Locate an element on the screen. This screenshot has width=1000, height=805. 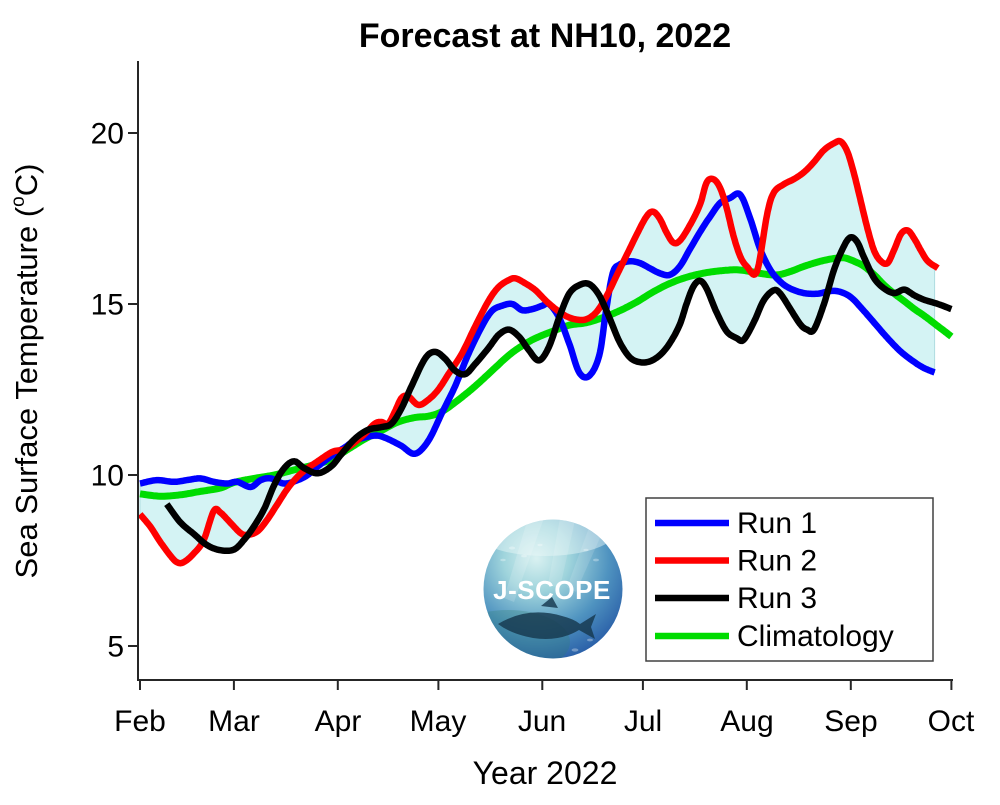
x-tick-label: Apr is located at coordinates (338, 721).